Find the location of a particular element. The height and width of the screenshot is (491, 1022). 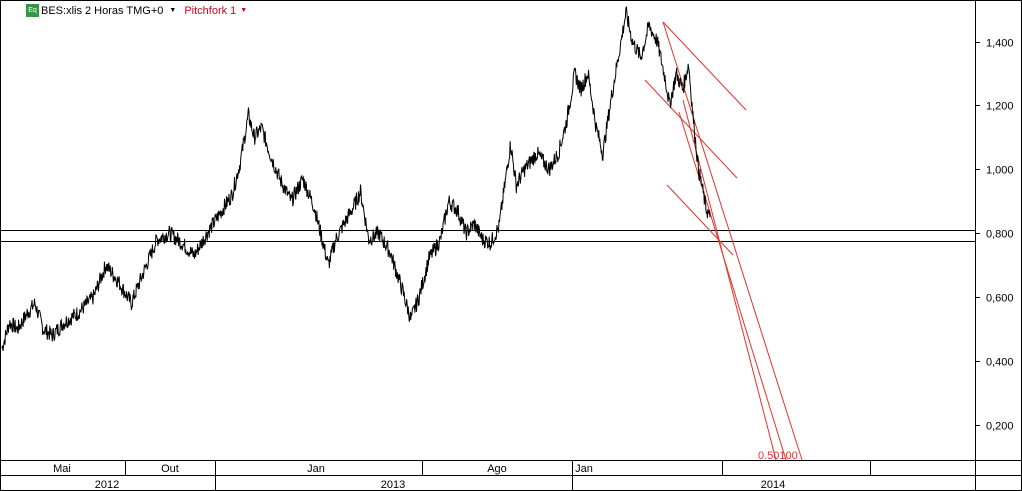

y-tick-label: 0,400 is located at coordinates (1000, 363).